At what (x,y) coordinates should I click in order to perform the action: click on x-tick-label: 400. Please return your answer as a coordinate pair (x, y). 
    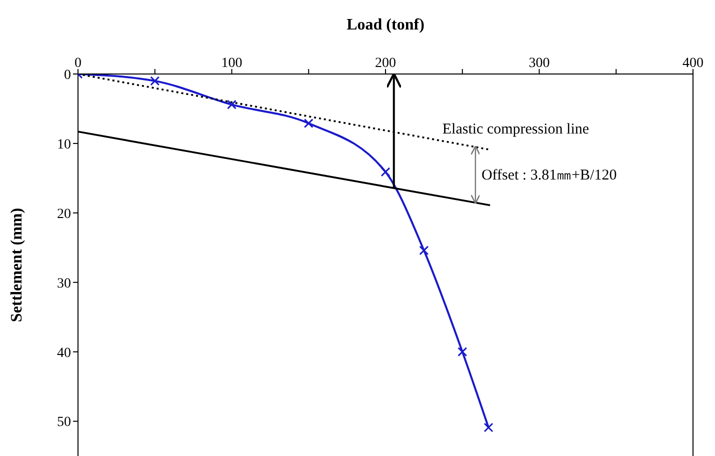
    Looking at the image, I should click on (693, 63).